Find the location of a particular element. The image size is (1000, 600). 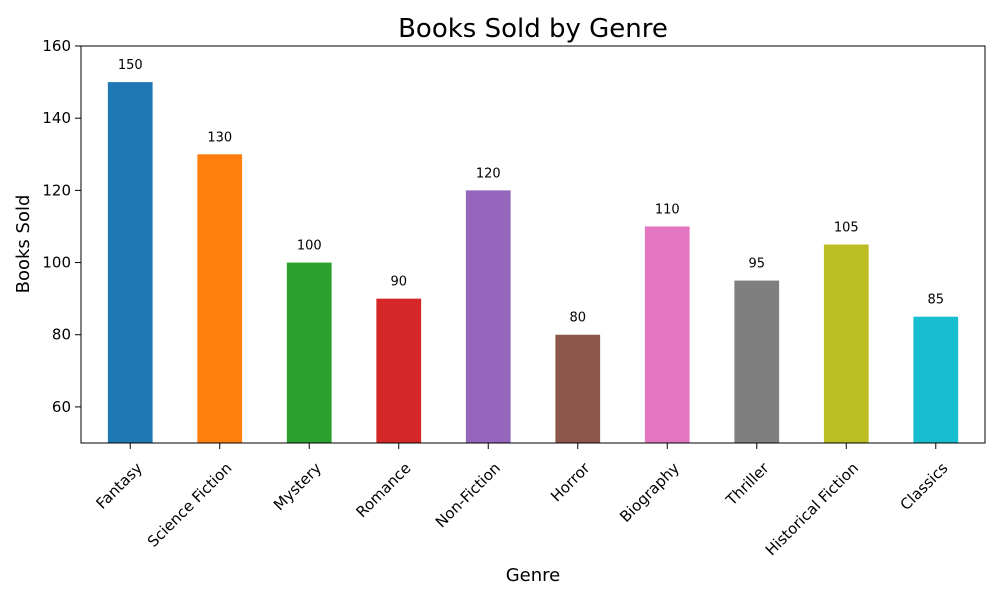

data-label: 80 is located at coordinates (577, 318).